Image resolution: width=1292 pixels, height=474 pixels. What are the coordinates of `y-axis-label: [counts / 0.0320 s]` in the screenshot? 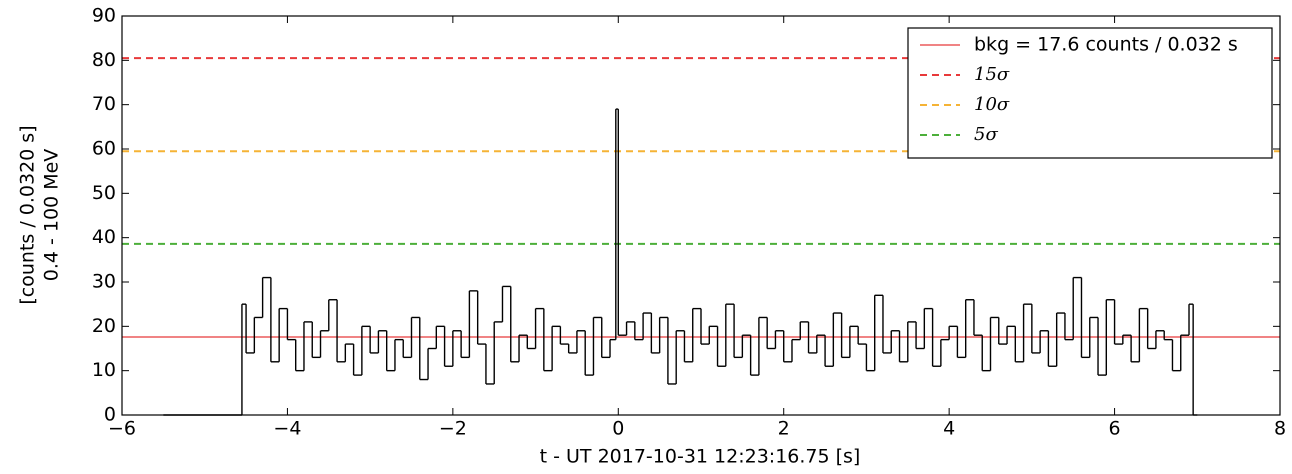 It's located at (28, 214).